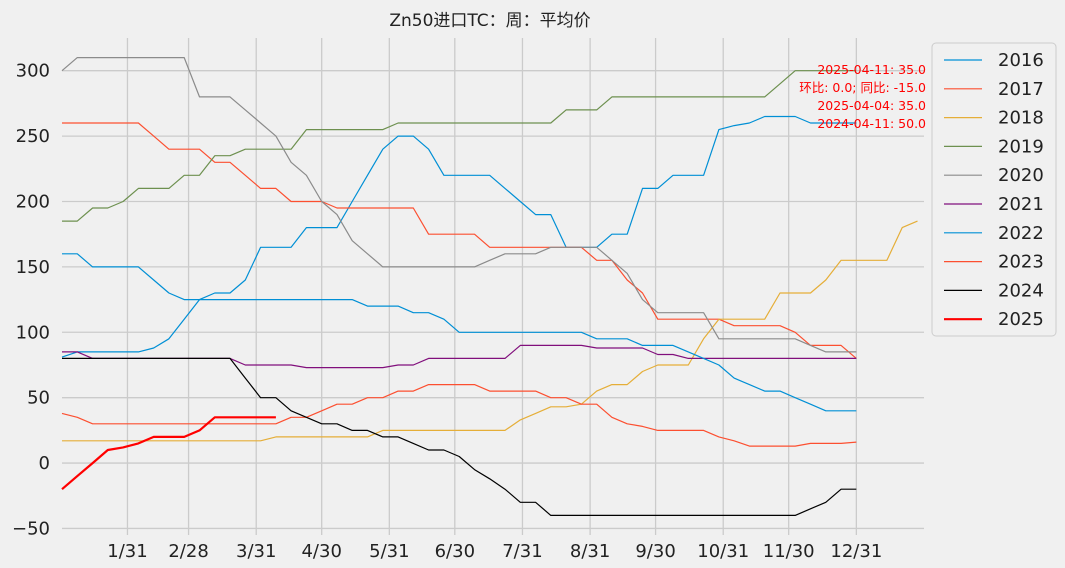 The height and width of the screenshot is (568, 1065). What do you see at coordinates (33, 136) in the screenshot?
I see `y-tick-label: 250` at bounding box center [33, 136].